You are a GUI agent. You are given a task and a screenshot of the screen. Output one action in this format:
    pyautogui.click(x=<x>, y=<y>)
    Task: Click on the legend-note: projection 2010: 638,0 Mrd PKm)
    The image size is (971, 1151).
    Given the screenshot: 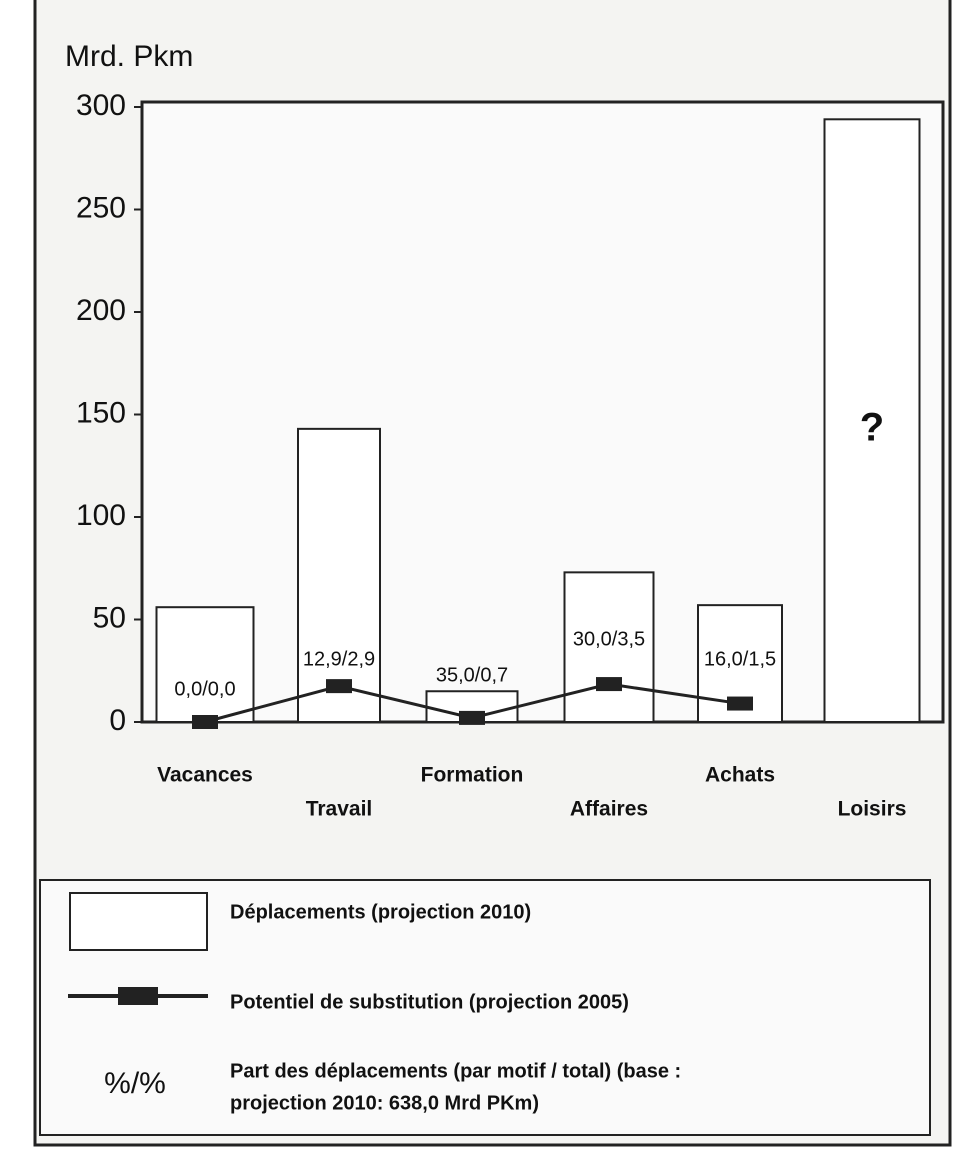 What is the action you would take?
    pyautogui.click(x=384, y=1103)
    